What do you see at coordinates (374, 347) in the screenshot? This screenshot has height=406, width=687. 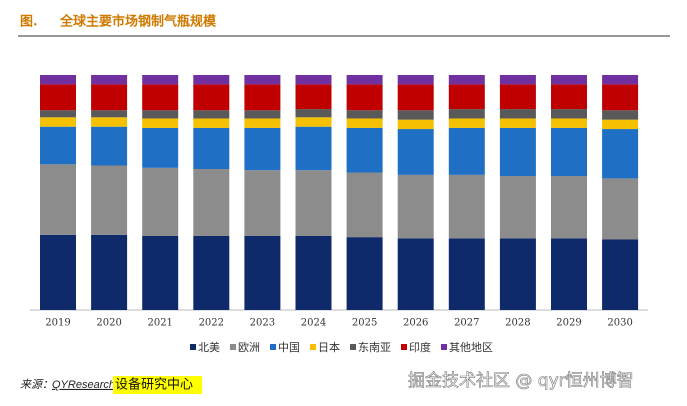 I see `legend-label: 东南亚` at bounding box center [374, 347].